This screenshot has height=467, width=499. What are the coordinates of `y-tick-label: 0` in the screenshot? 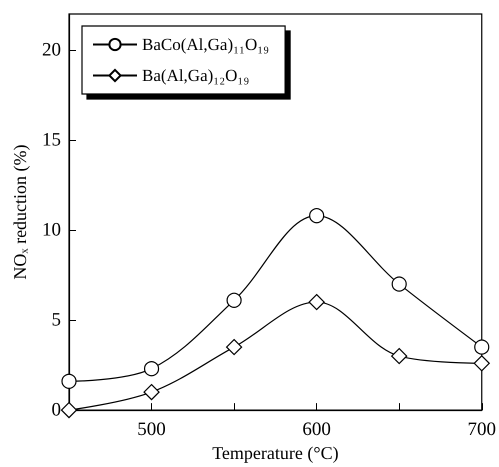 It's located at (56, 410).